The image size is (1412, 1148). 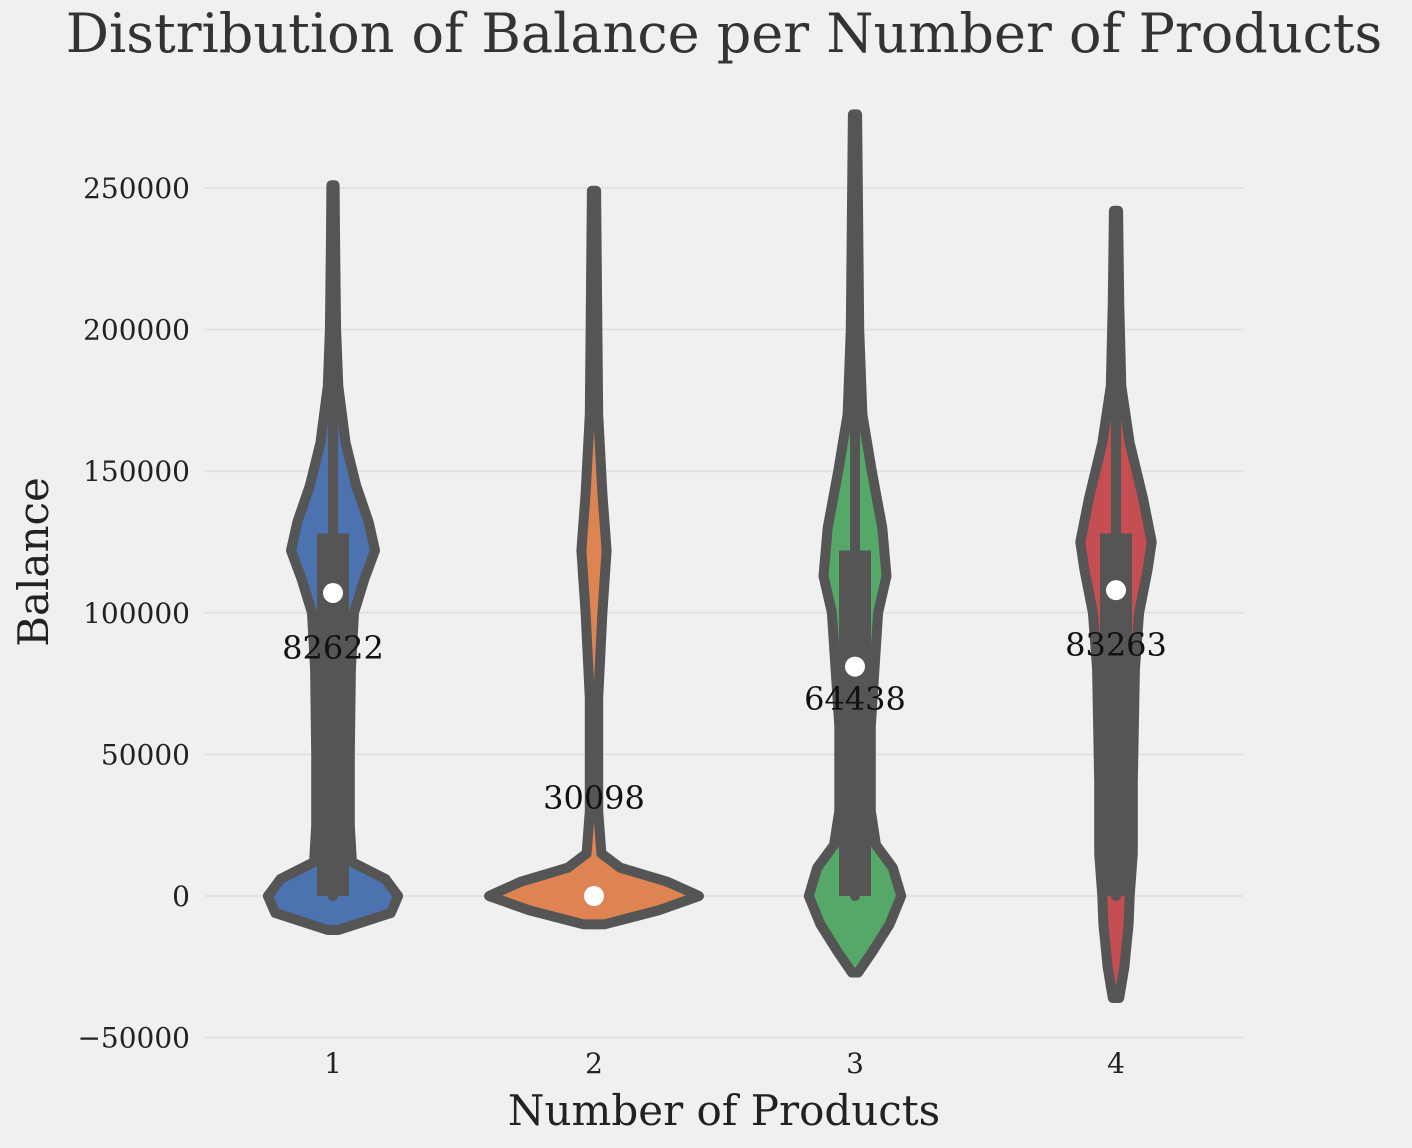 I want to click on y-tick-label: 100000, so click(x=136, y=613).